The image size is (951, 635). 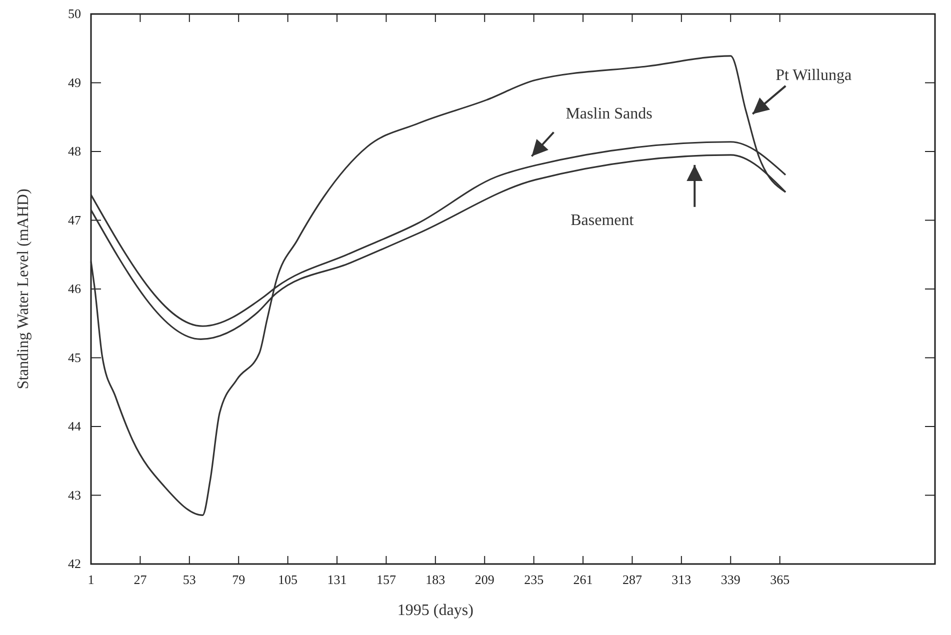 I want to click on x-tick-label: 313, so click(x=682, y=579).